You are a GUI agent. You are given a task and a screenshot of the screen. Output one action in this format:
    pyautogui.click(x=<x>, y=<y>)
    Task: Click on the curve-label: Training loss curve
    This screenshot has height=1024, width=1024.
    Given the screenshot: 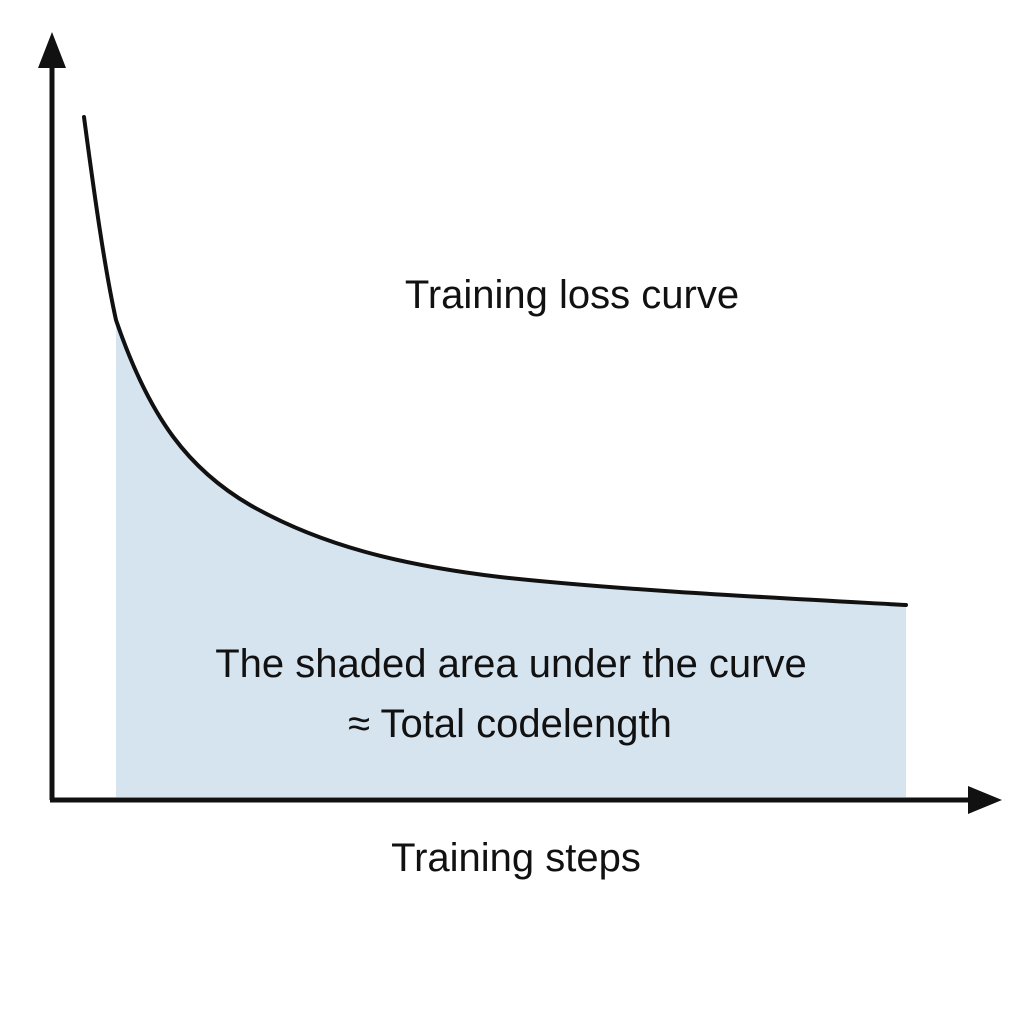 What is the action you would take?
    pyautogui.click(x=572, y=295)
    